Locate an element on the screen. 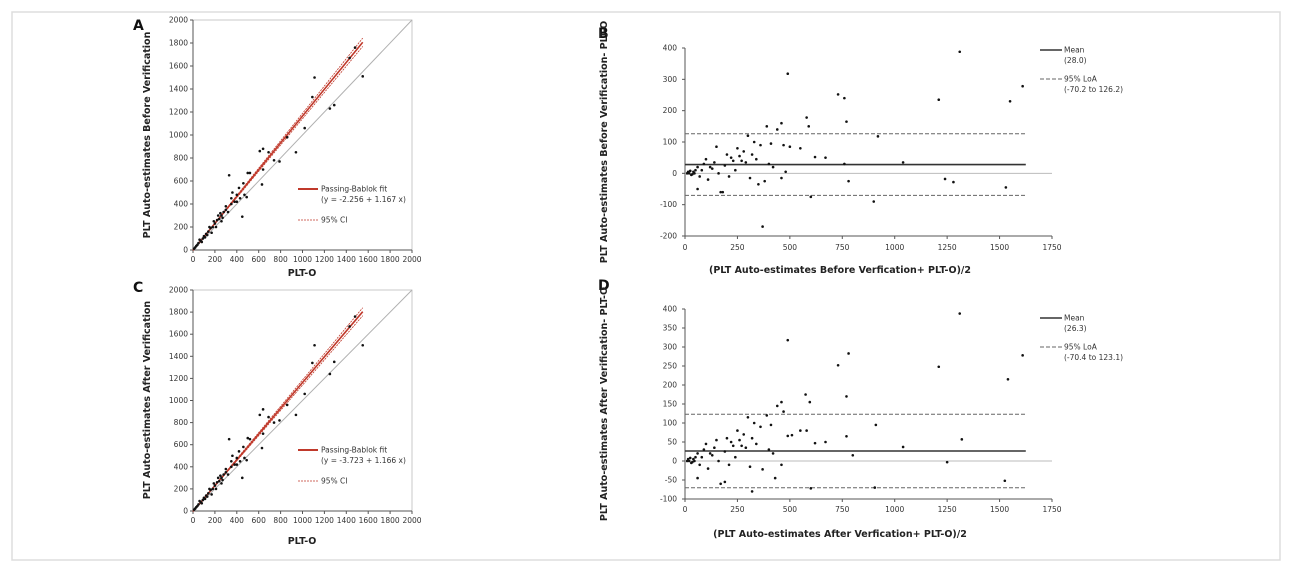  x-axis-title: PLT-O is located at coordinates (302, 541).